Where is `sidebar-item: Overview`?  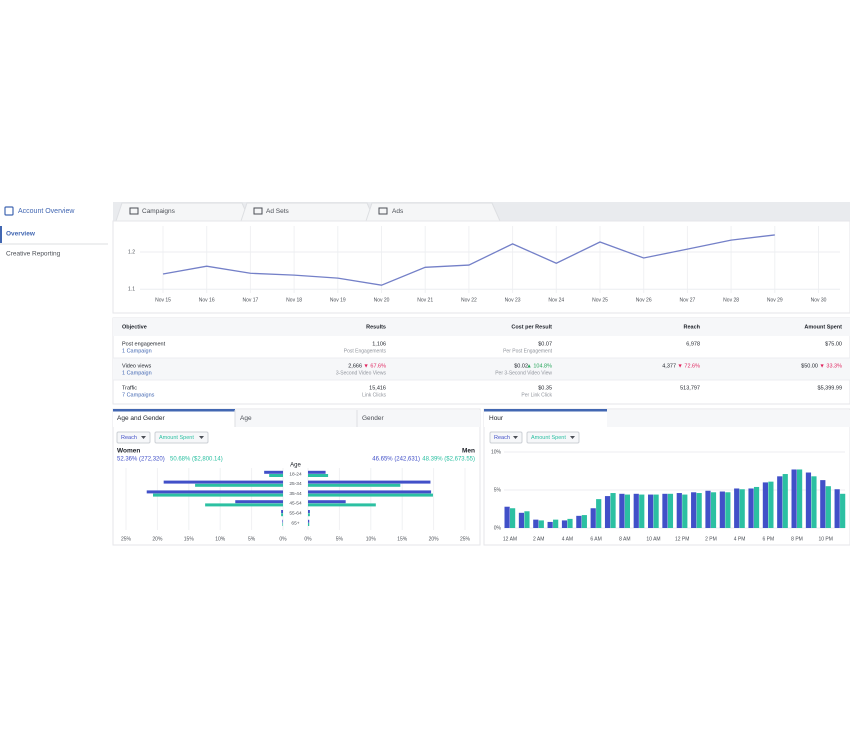 sidebar-item: Overview is located at coordinates (21, 234).